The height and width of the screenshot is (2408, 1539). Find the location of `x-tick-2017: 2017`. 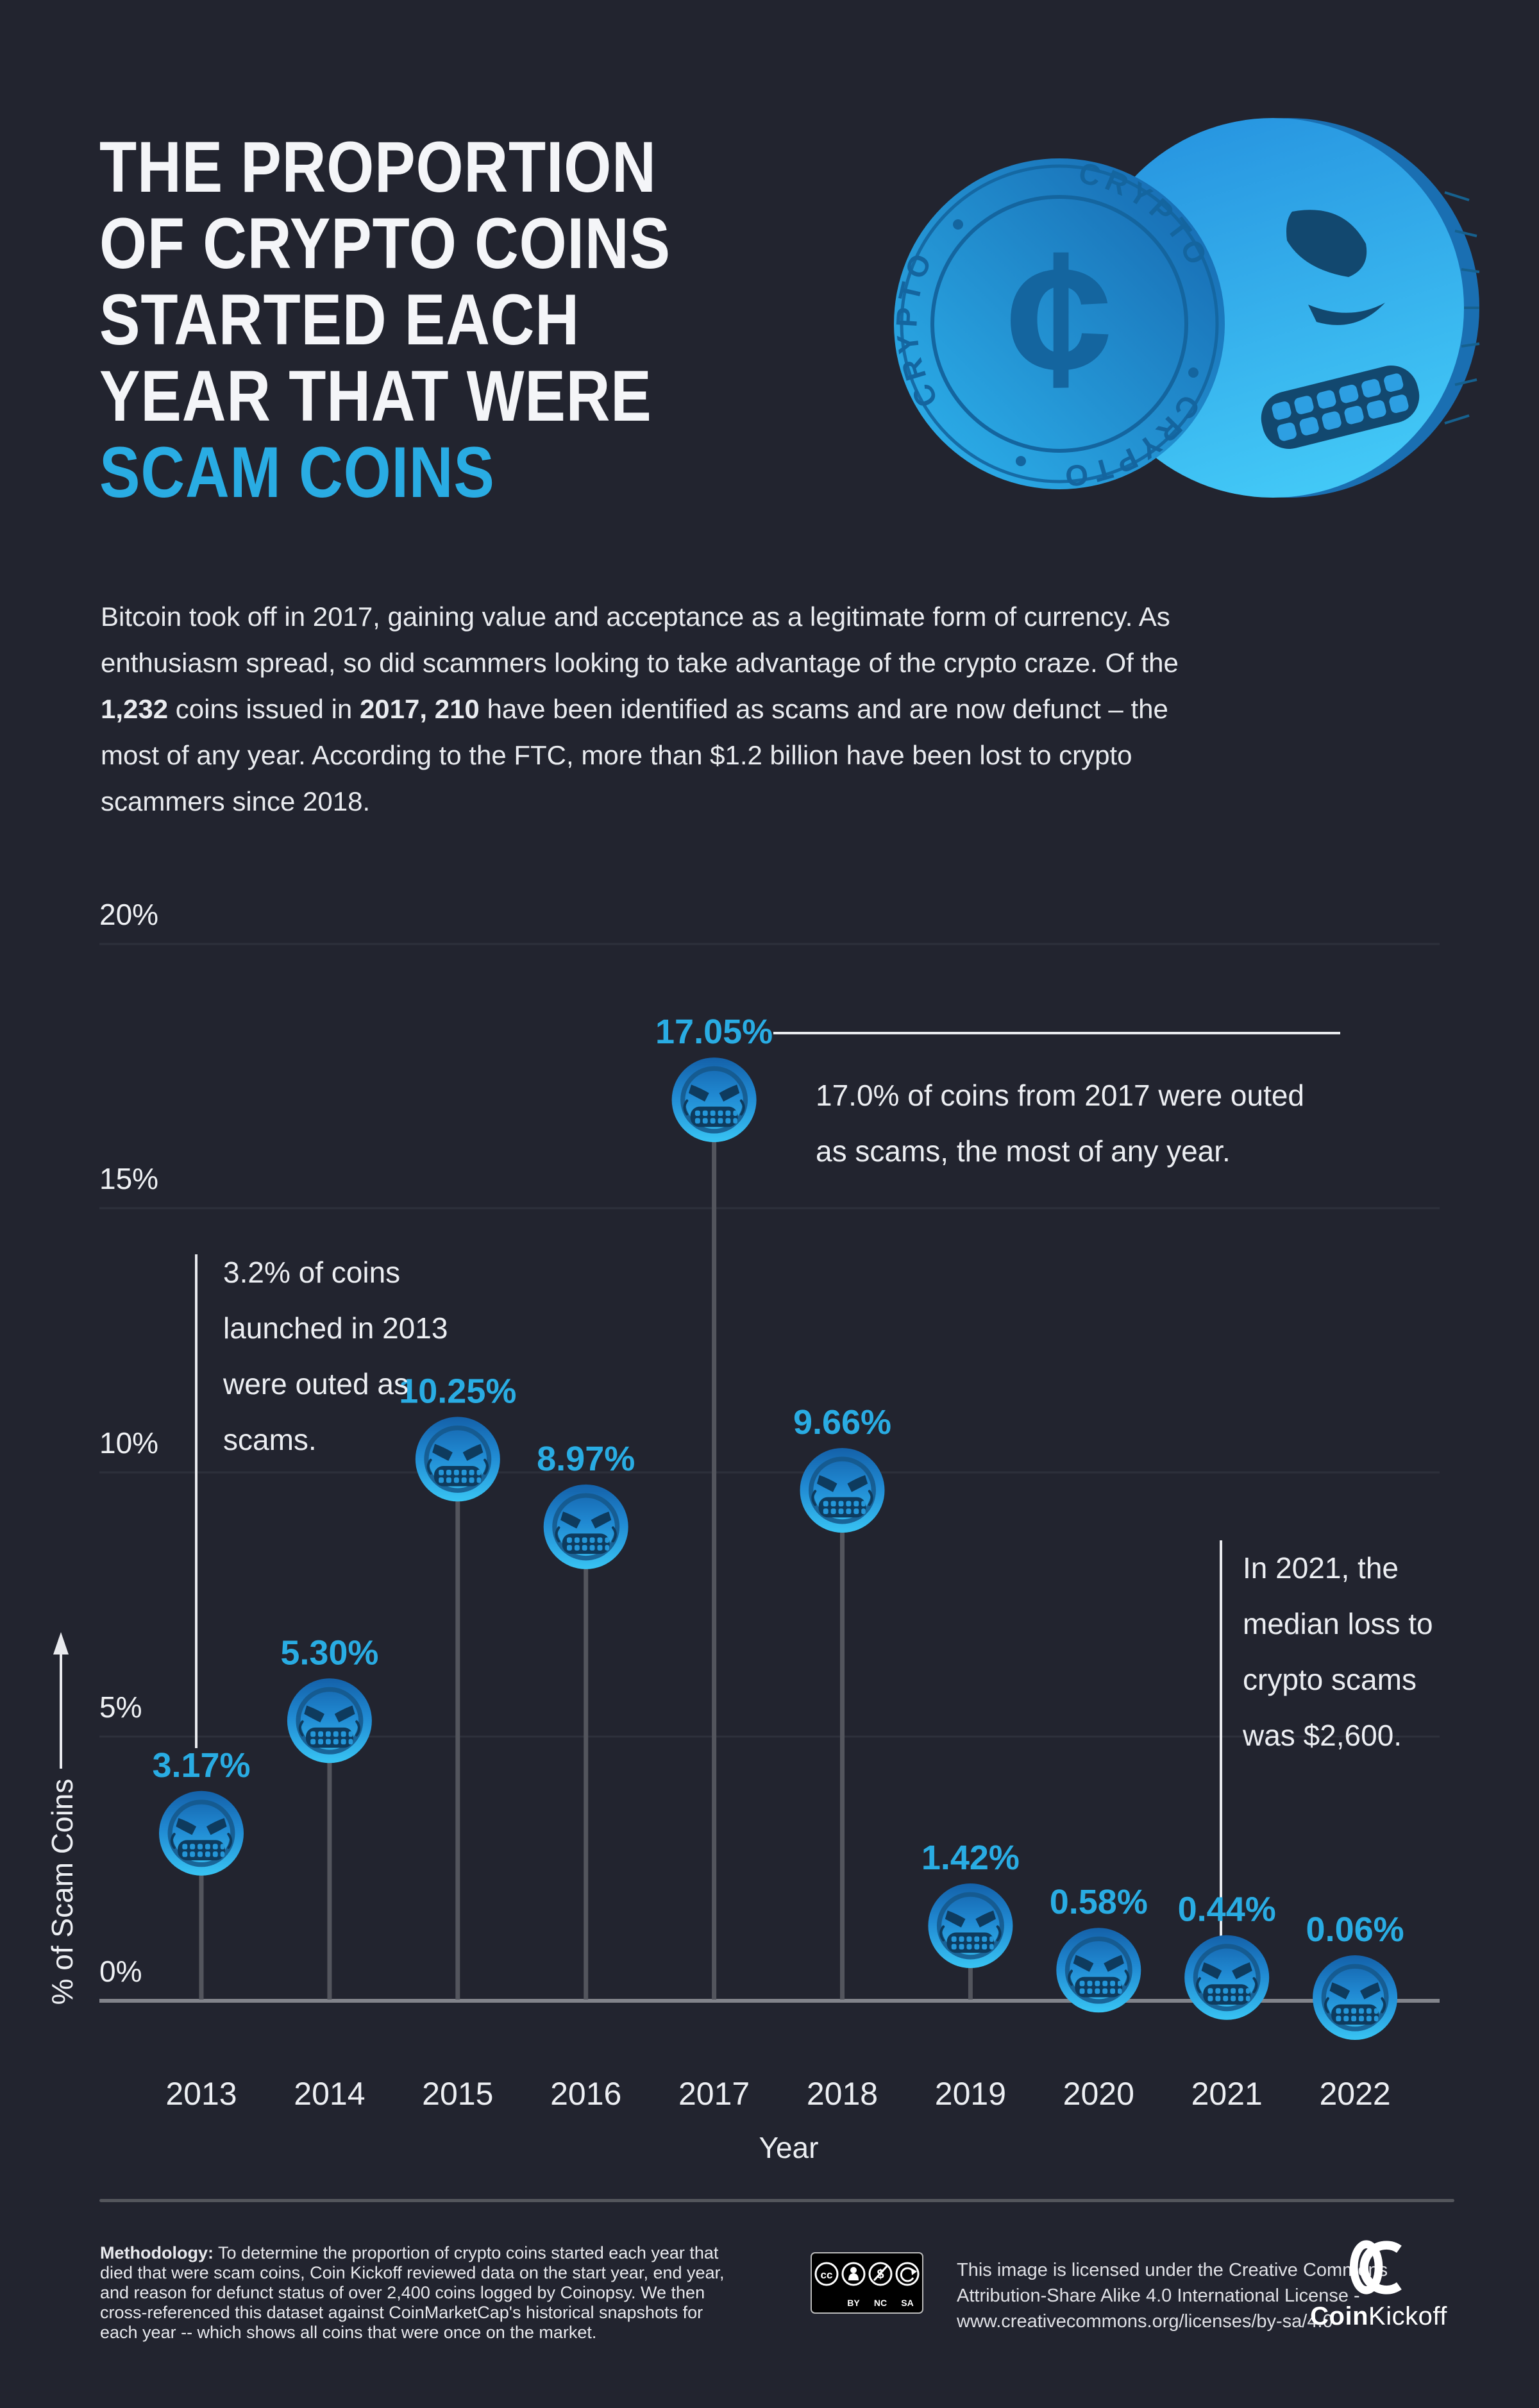

x-tick-2017: 2017 is located at coordinates (714, 2094).